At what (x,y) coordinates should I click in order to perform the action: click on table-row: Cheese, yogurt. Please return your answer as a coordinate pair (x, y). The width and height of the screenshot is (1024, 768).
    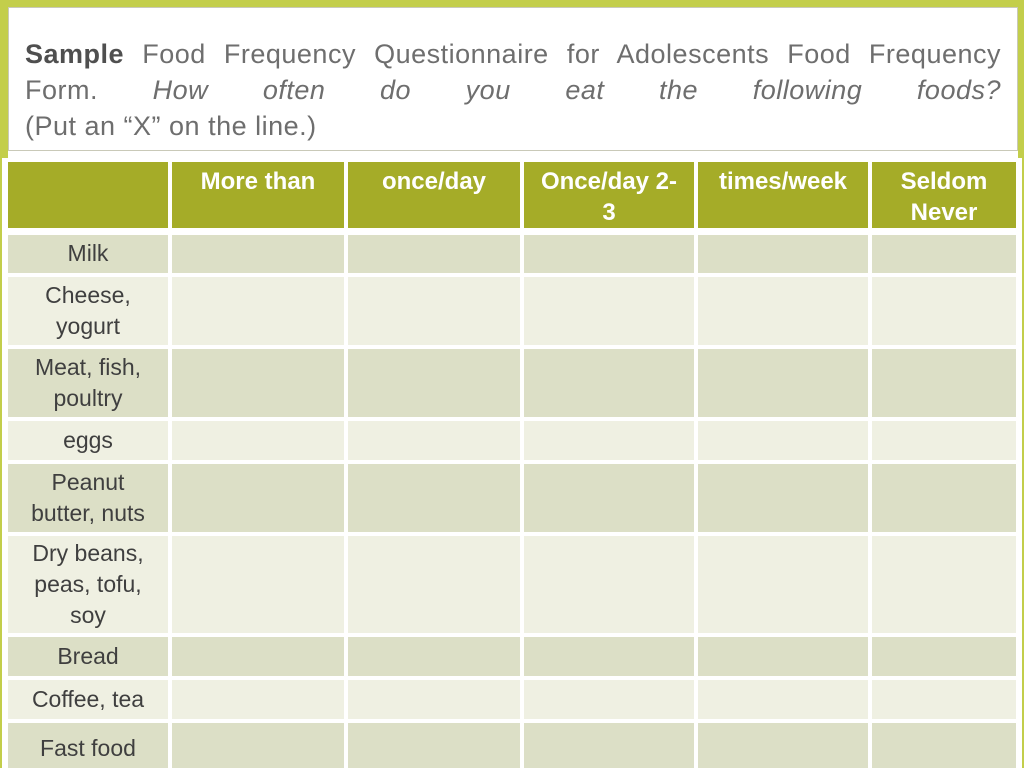
    Looking at the image, I should click on (512, 310).